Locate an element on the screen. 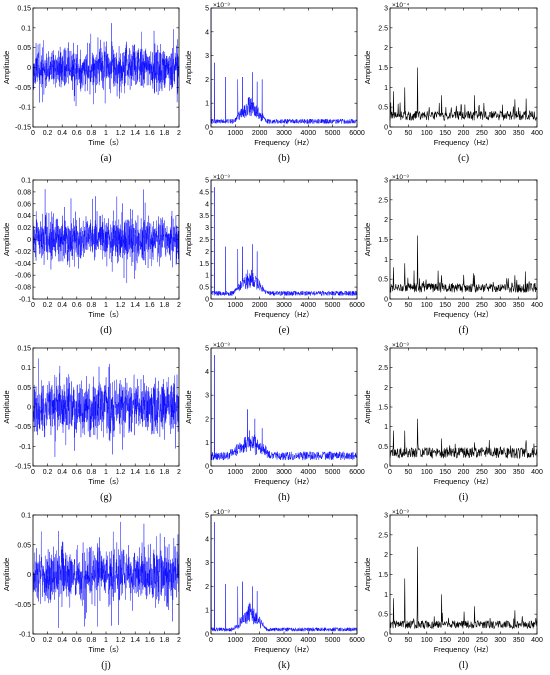 The image size is (550, 675). panel-label: (c) is located at coordinates (463, 158).